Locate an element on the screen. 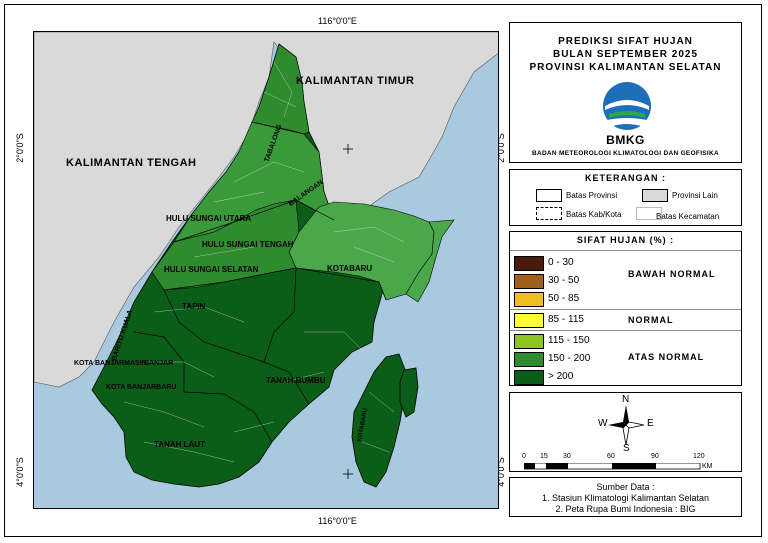 This screenshot has width=768, height=543. region-hst-hss is located at coordinates (225, 245).